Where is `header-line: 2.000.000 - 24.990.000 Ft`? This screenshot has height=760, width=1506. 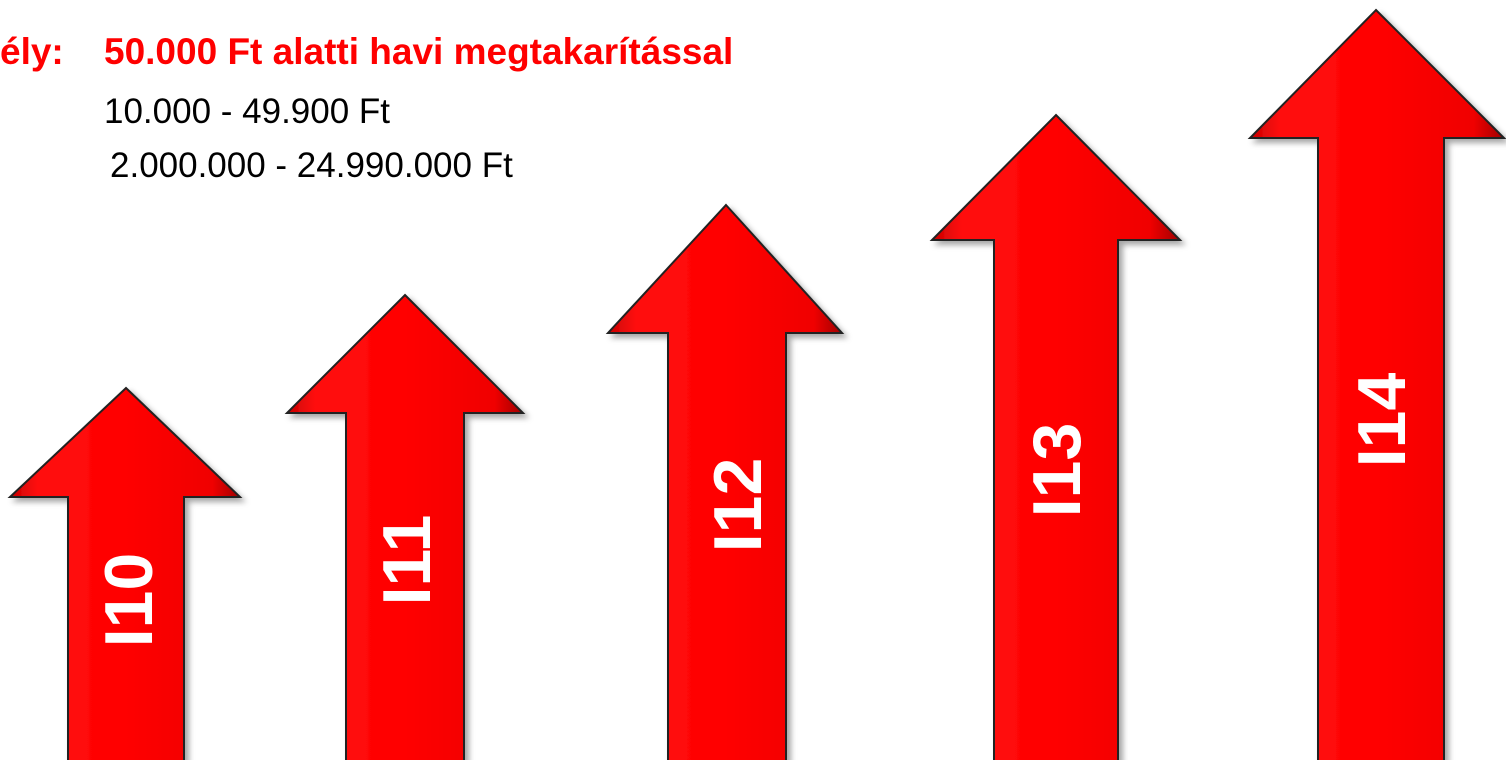
header-line: 2.000.000 - 24.990.000 Ft is located at coordinates (311, 165).